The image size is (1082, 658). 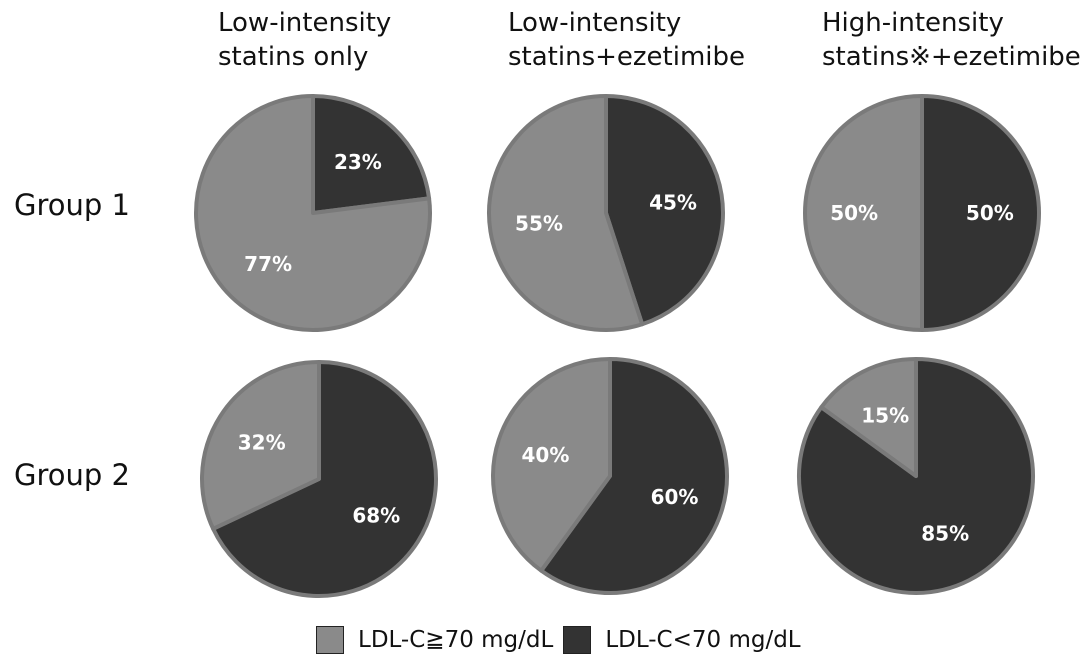 What do you see at coordinates (673, 202) in the screenshot?
I see `pie-2-label-1: 45%` at bounding box center [673, 202].